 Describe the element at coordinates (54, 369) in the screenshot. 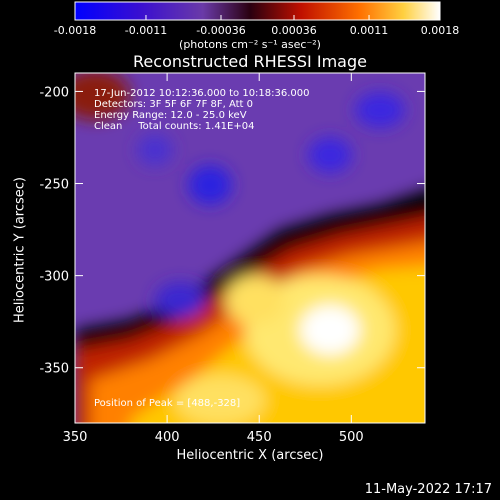

I see `y-tick-label: -350` at that location.